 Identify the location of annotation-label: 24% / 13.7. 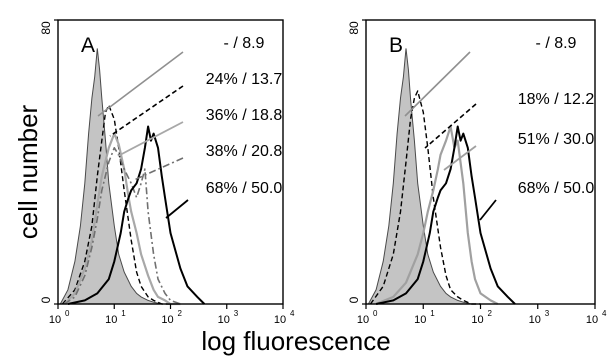
(244, 79).